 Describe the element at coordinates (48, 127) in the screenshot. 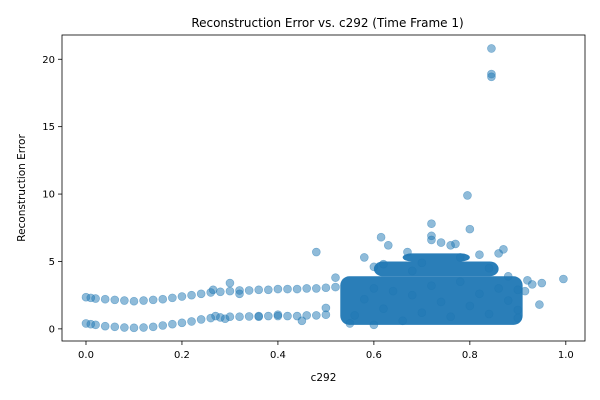

I see `y-tick-label: 15` at that location.